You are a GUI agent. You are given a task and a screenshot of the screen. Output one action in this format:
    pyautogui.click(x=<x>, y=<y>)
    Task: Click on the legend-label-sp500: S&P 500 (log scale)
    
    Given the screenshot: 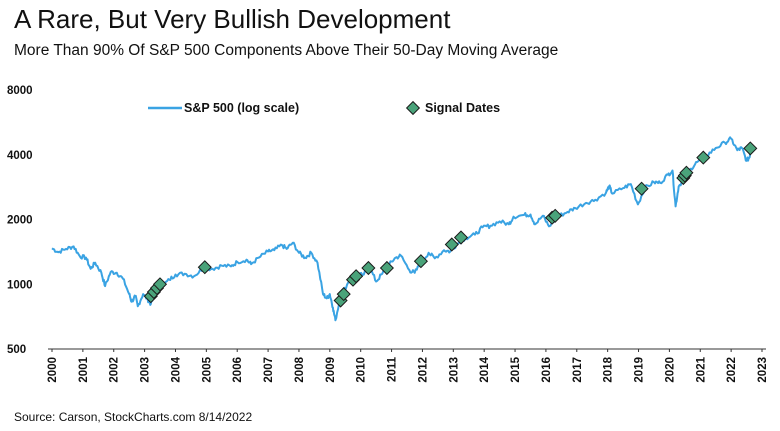 What is the action you would take?
    pyautogui.click(x=241, y=108)
    